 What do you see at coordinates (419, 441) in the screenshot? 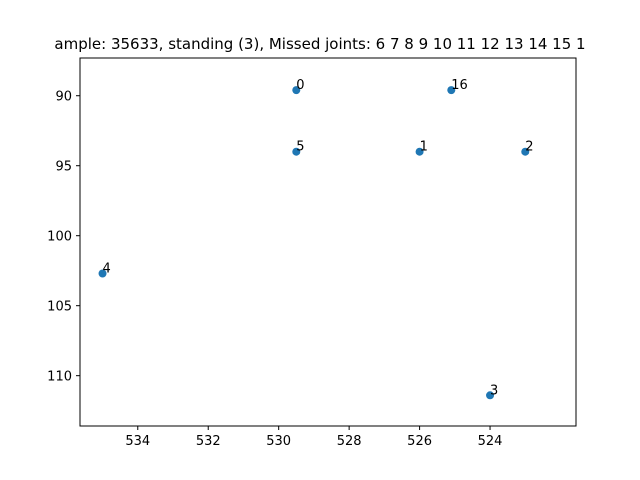
I see `x-tick-label: 526` at bounding box center [419, 441].